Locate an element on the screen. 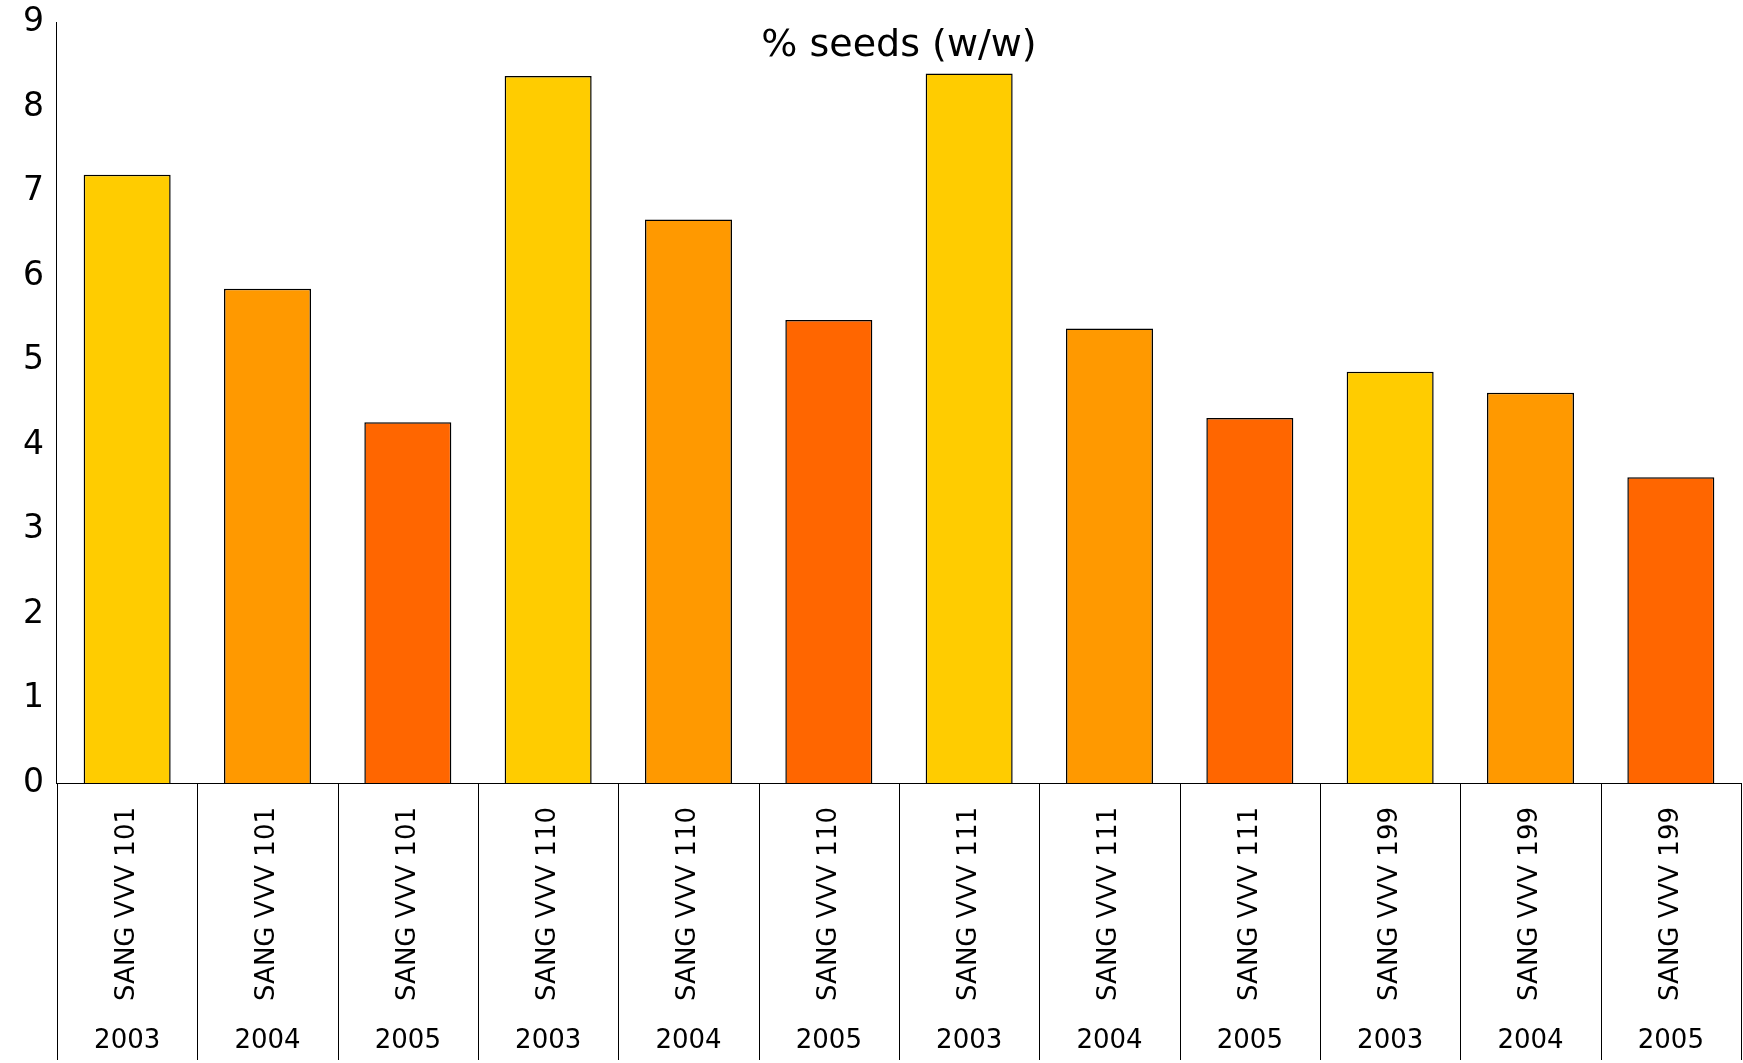  chart-title: % seeds (w/w) is located at coordinates (899, 42).